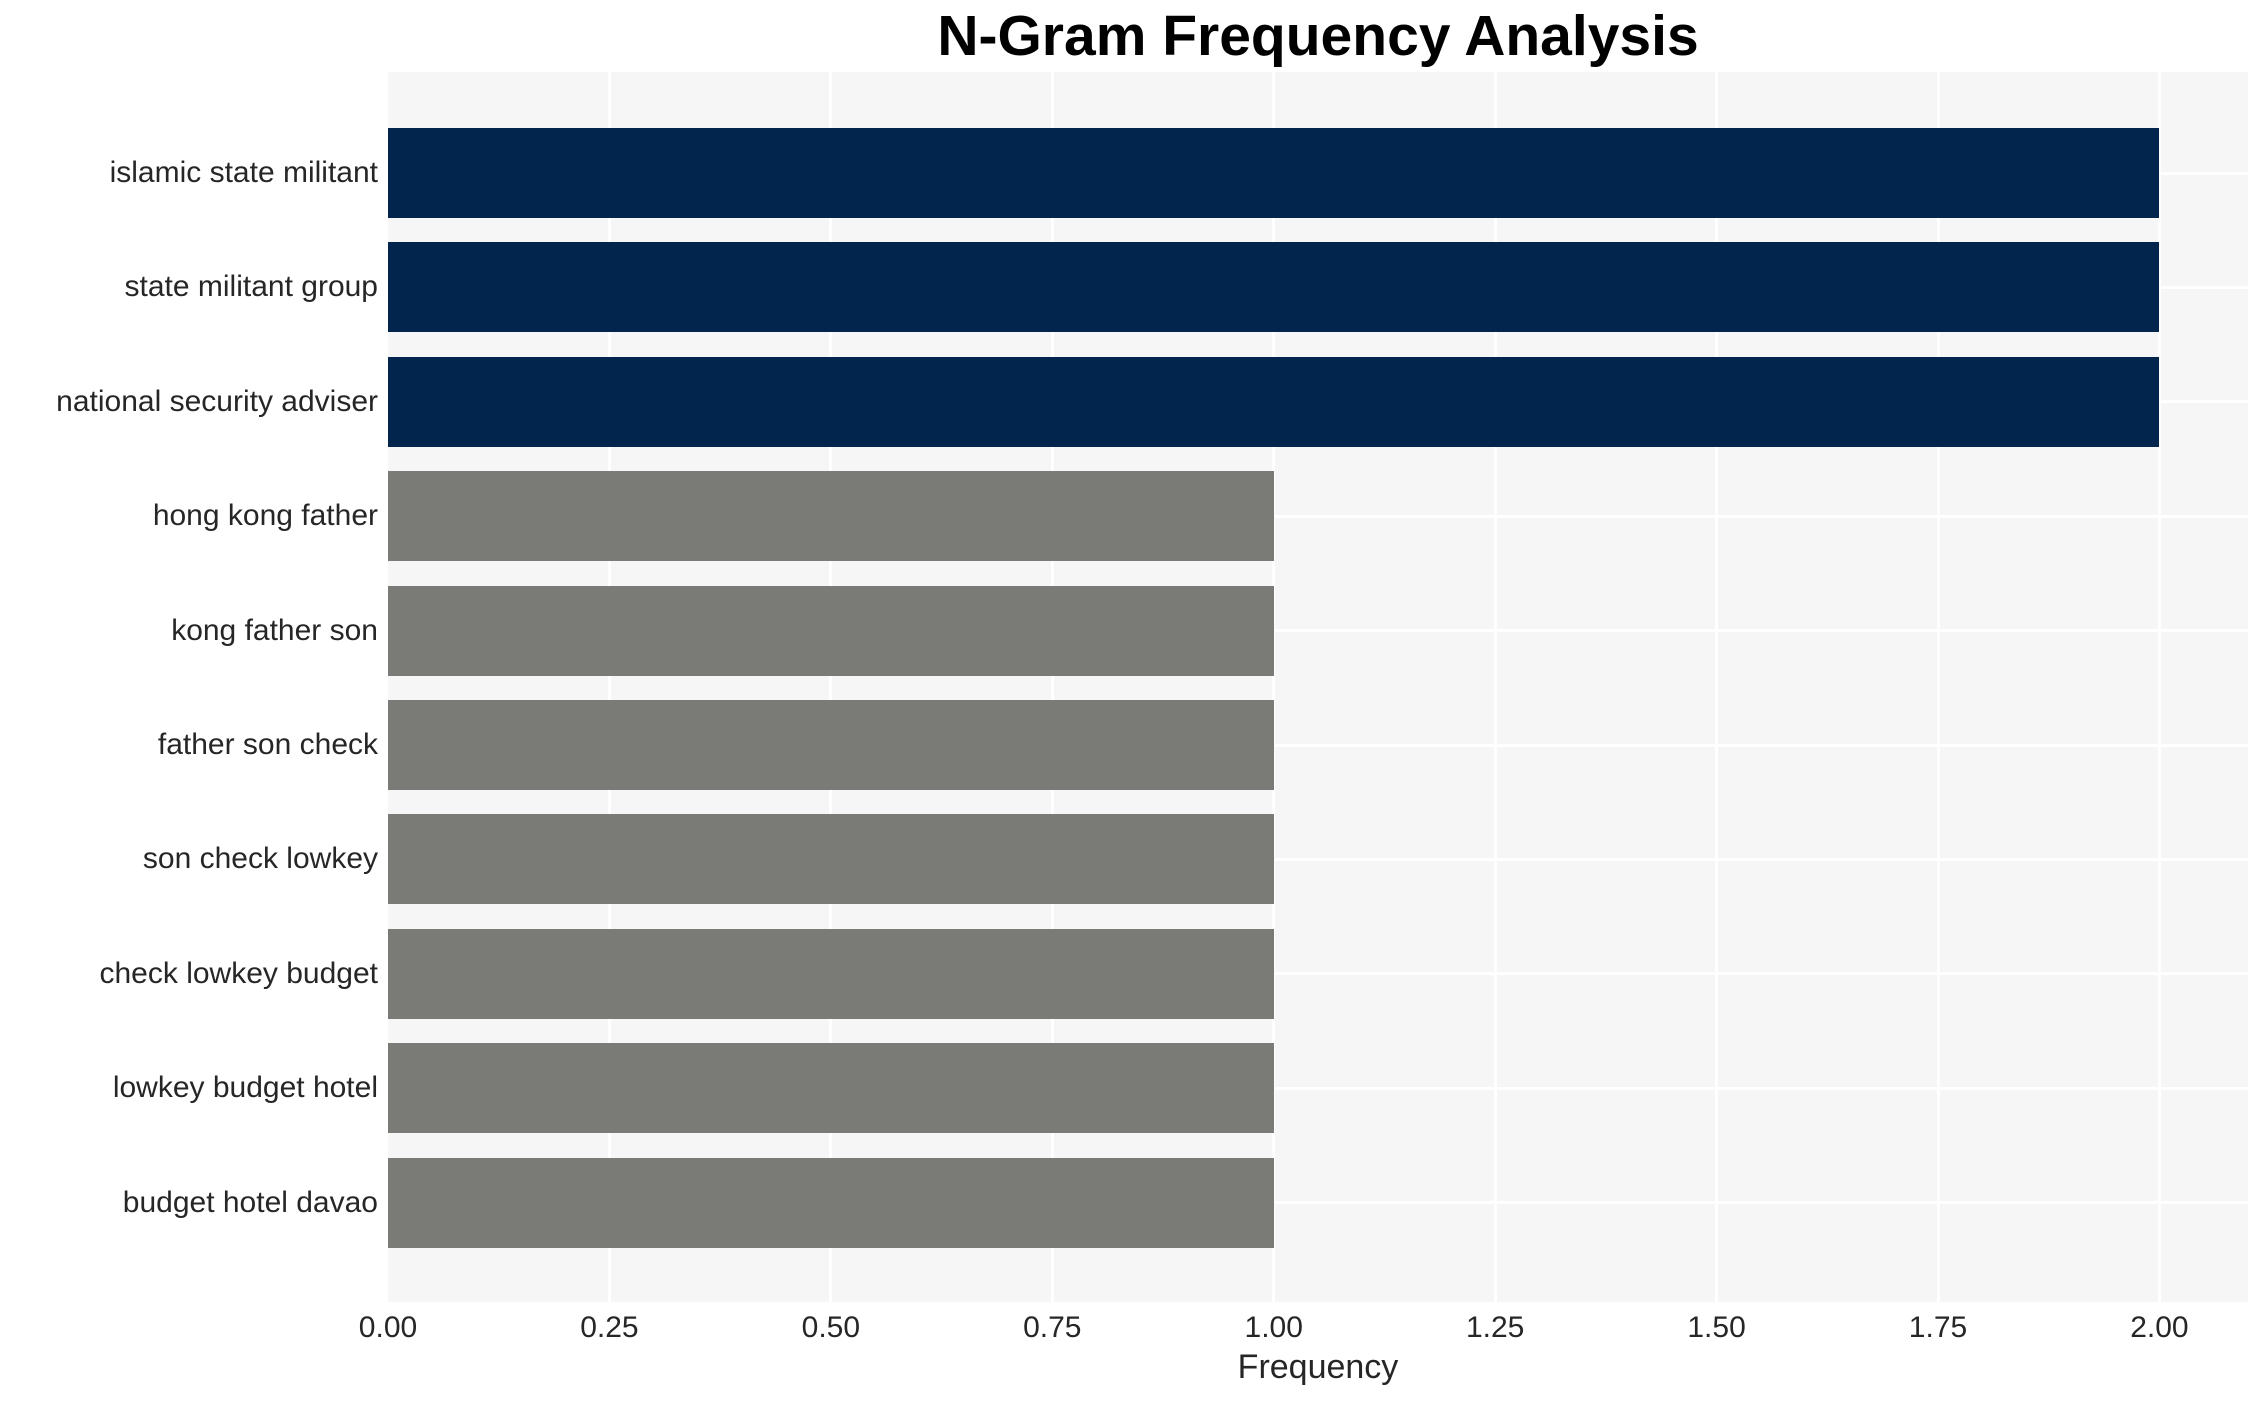  Describe the element at coordinates (1318, 36) in the screenshot. I see `chart-title: N-Gram Frequency Analysis` at that location.